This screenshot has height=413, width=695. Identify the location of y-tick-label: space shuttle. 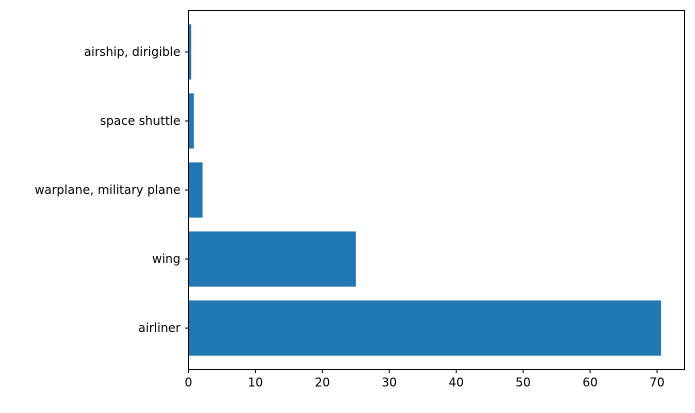
(140, 121).